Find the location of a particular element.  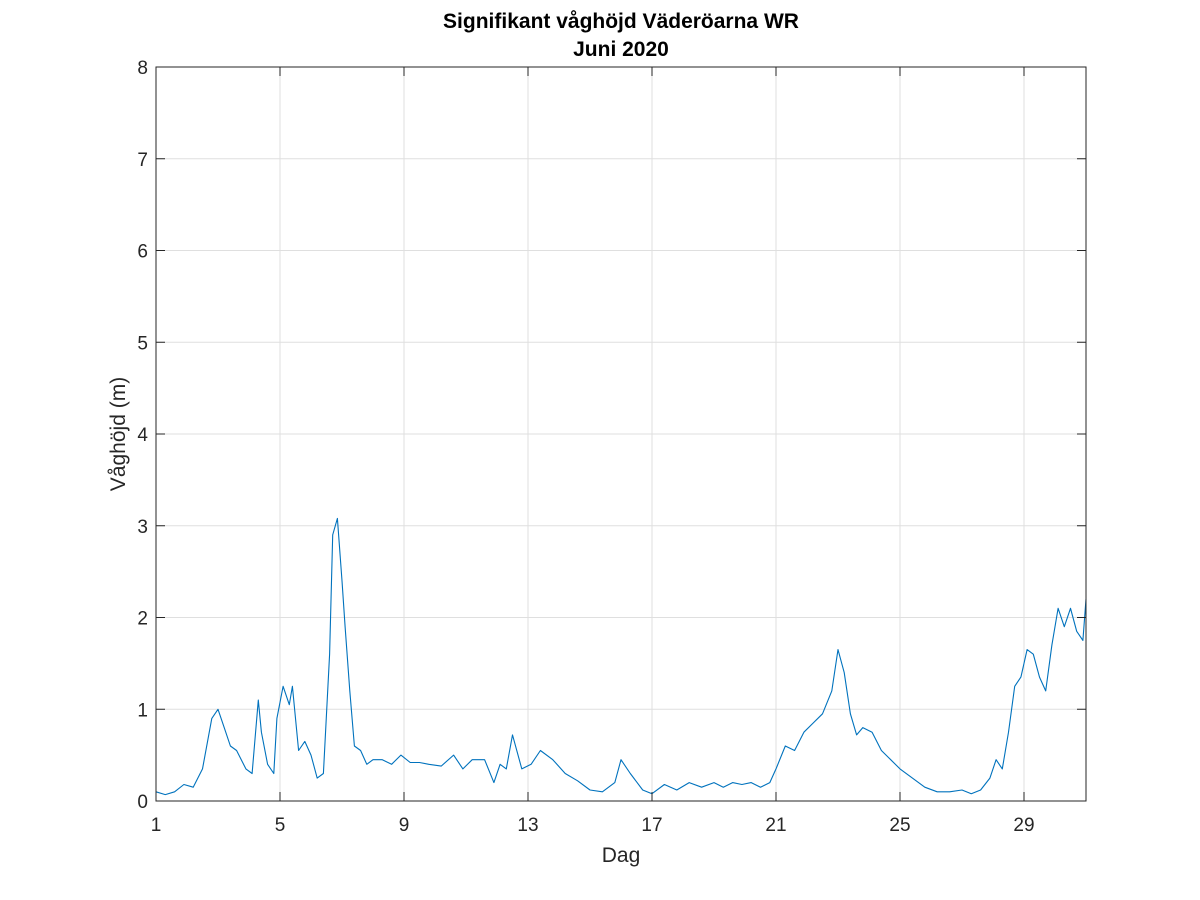

x-tick-label-0: 1 is located at coordinates (156, 825).